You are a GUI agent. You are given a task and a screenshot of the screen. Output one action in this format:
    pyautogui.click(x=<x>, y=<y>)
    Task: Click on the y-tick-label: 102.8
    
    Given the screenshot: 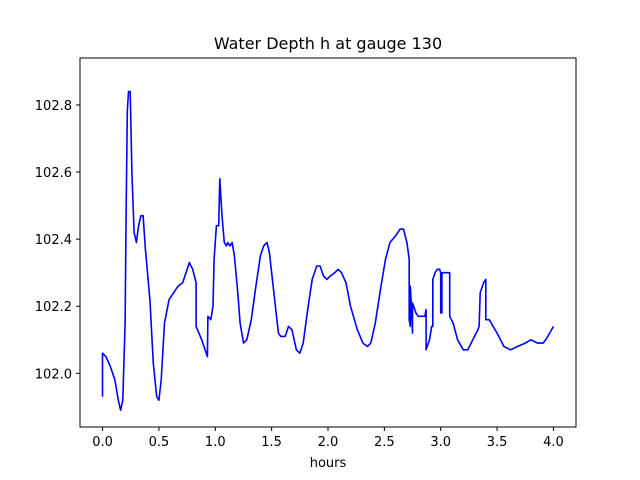 What is the action you would take?
    pyautogui.click(x=53, y=106)
    